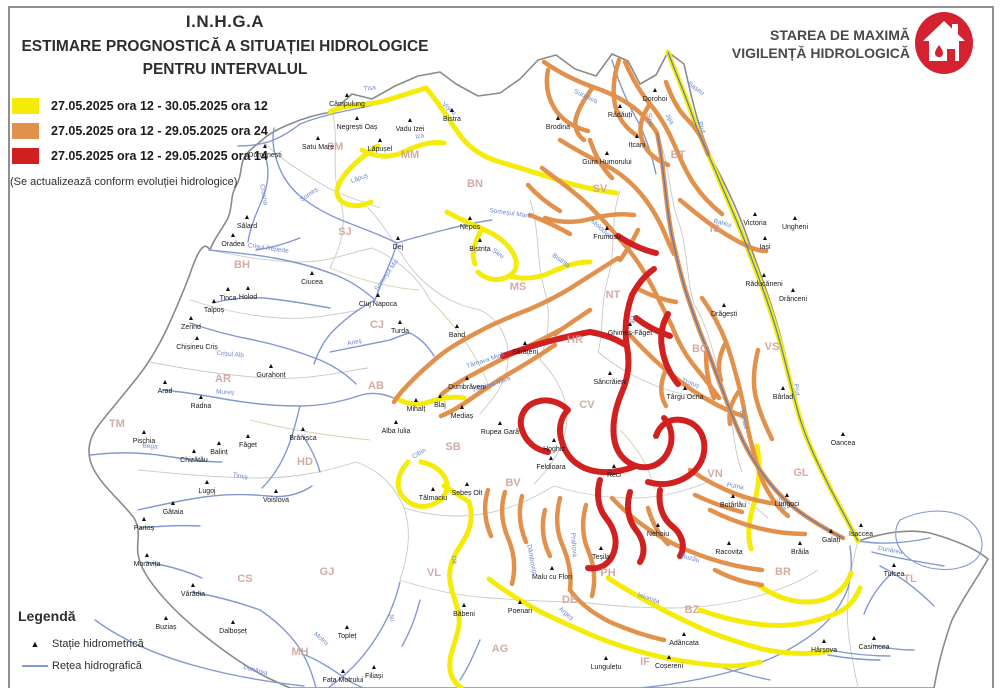 This screenshot has width=1000, height=688. What do you see at coordinates (462, 416) in the screenshot?
I see `town-label: Mediaș` at bounding box center [462, 416].